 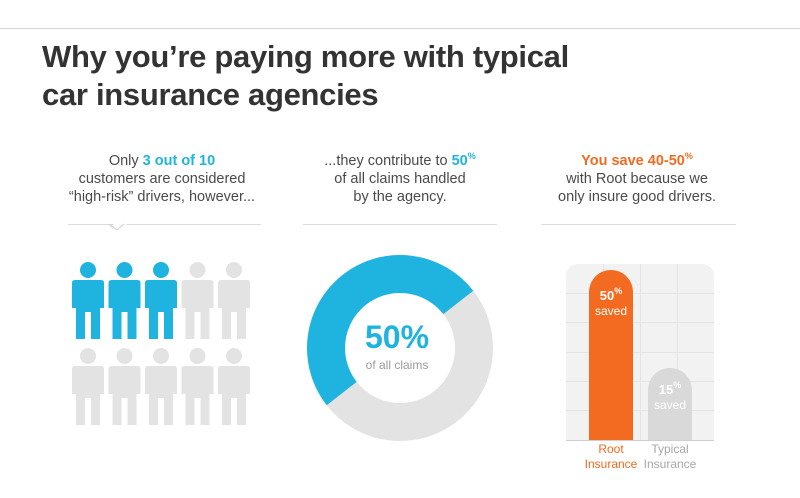 I want to click on donut-segment, so click(x=390, y=330).